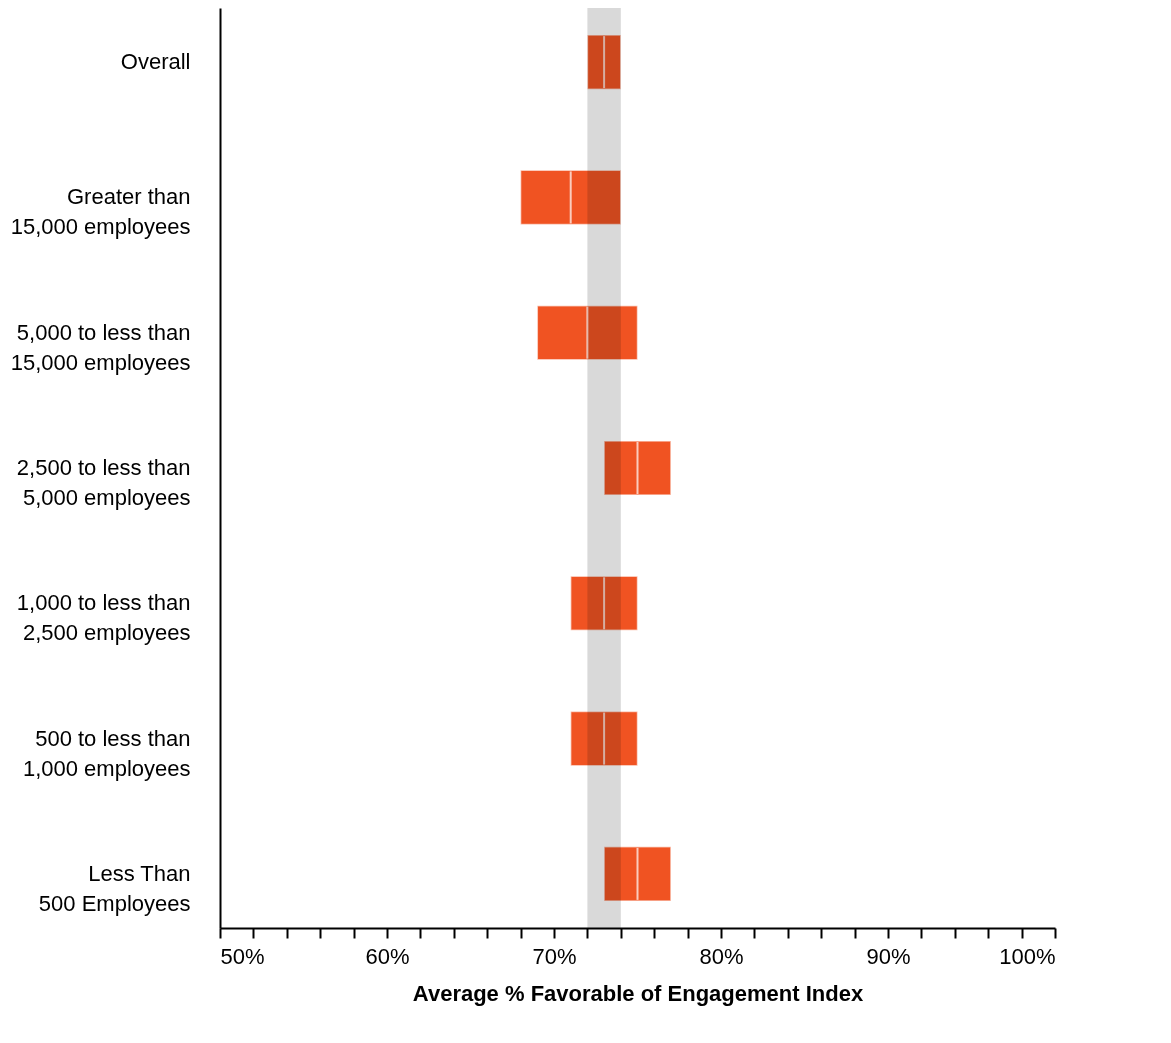 Image resolution: width=1171 pixels, height=1043 pixels. Describe the element at coordinates (638, 993) in the screenshot. I see `x-axis-title: Average % Favorable of Engagement Index` at that location.